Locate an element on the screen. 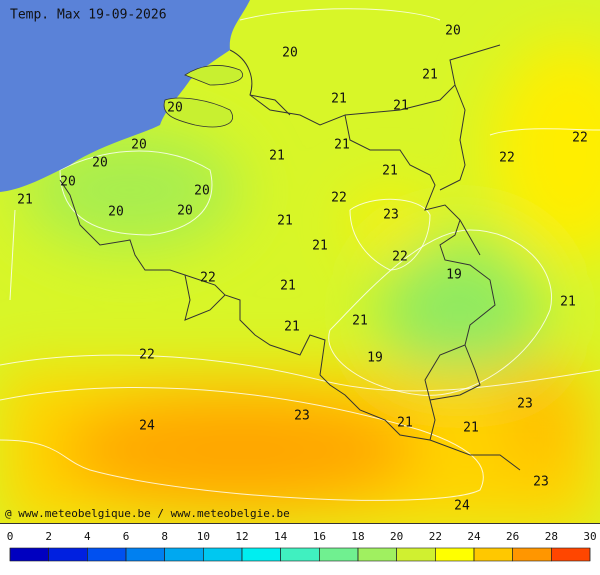 This screenshot has width=600, height=575. colorbar-tick-label: 6 is located at coordinates (126, 536).